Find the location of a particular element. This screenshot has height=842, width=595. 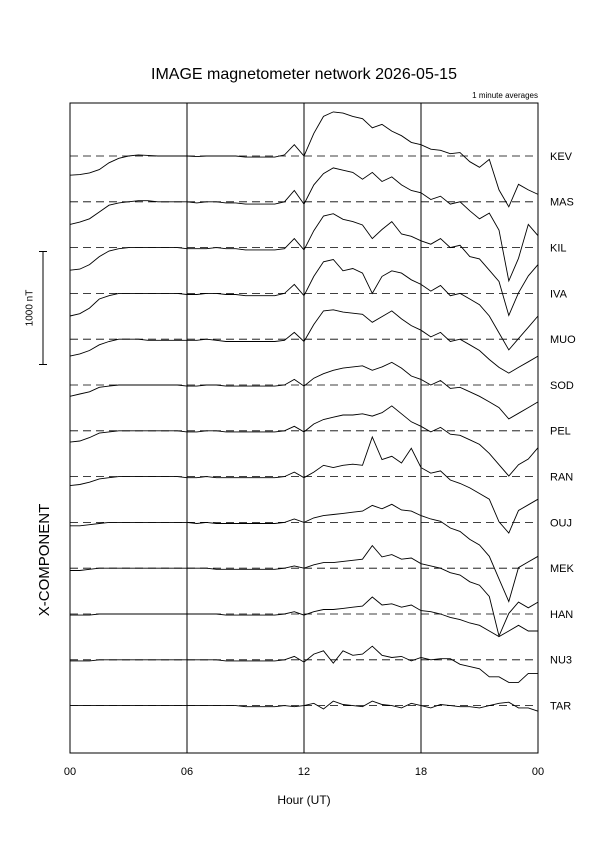

scale-bar-label: 1000 nT is located at coordinates (30, 308).